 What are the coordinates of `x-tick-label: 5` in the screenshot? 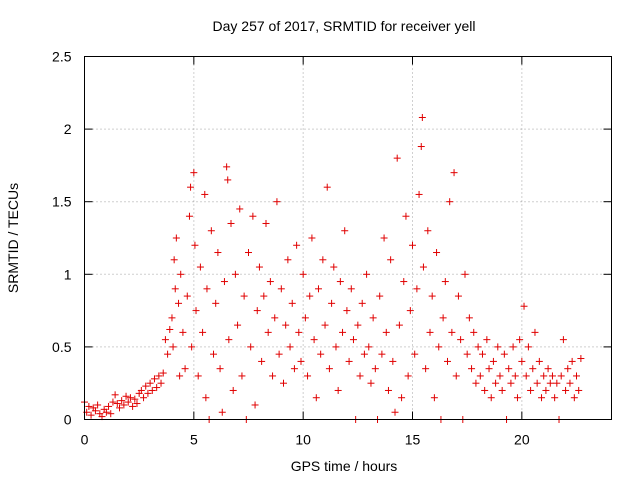 It's located at (194, 440).